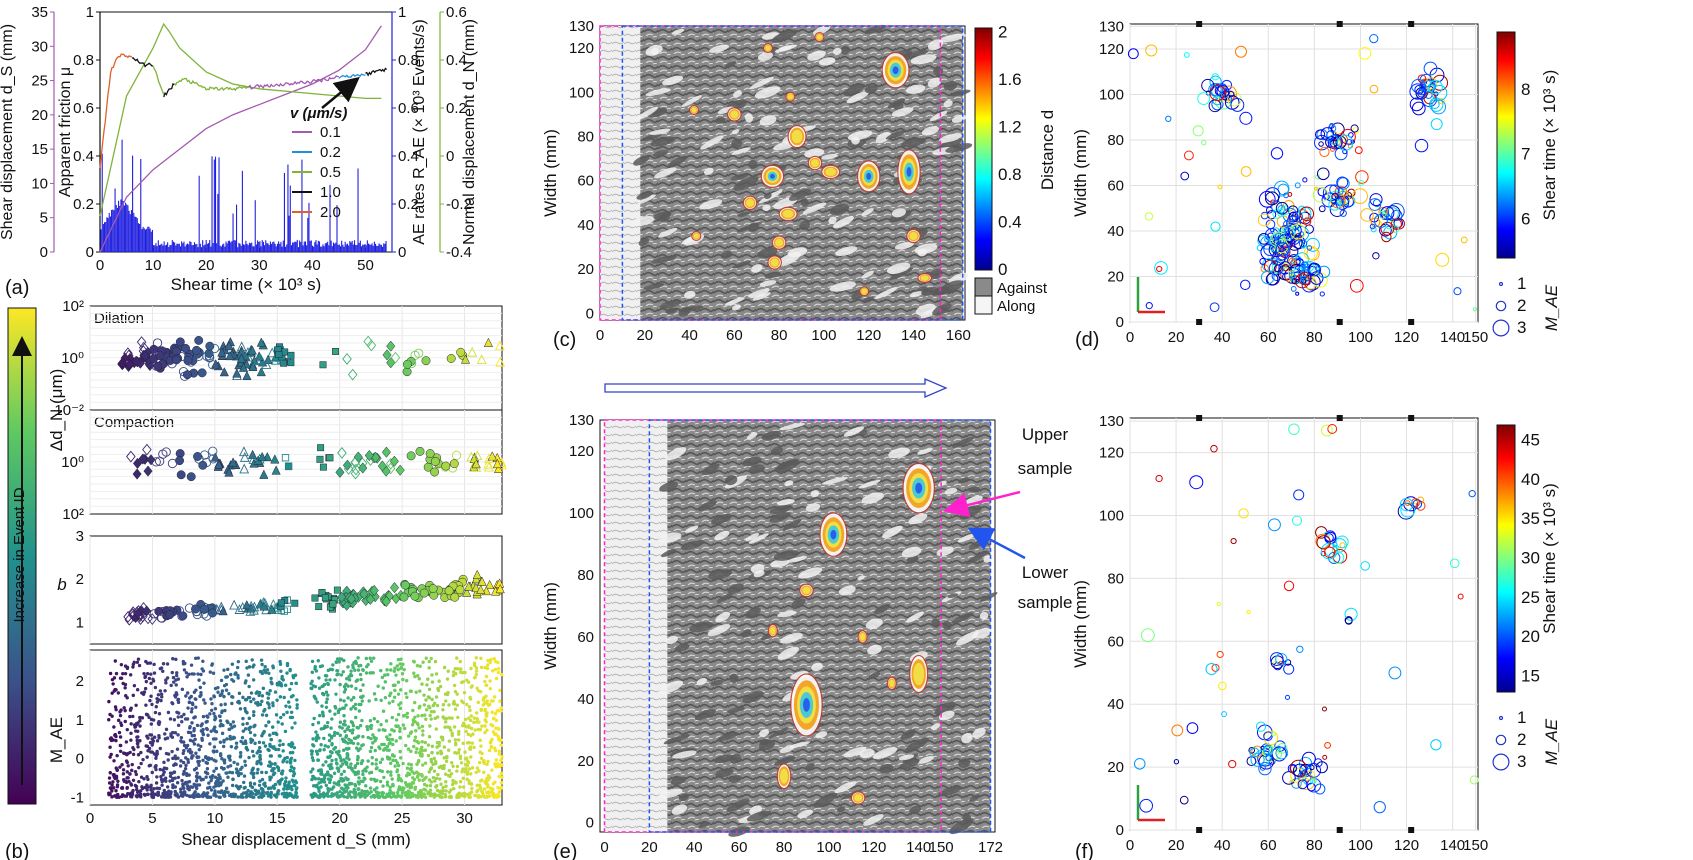 The height and width of the screenshot is (860, 1693). I want to click on y-tick-surface: 60, so click(585, 181).